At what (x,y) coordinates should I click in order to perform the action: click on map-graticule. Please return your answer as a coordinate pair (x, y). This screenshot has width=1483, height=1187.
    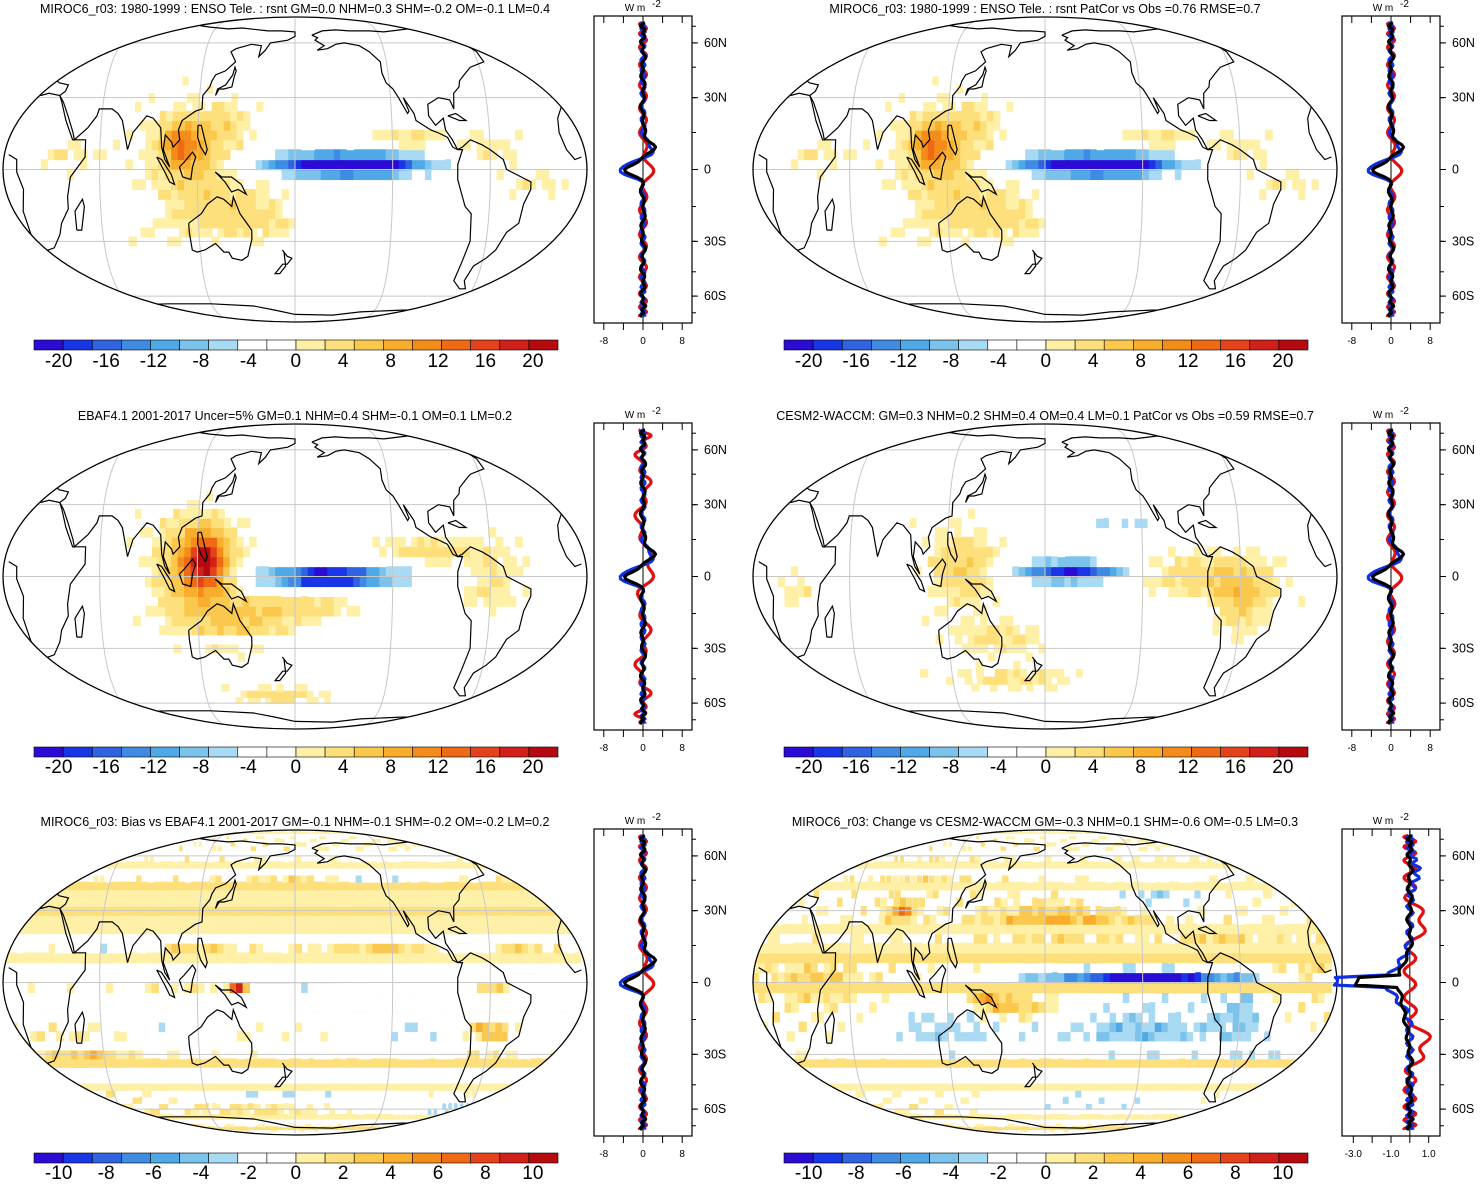
    Looking at the image, I should click on (295, 576).